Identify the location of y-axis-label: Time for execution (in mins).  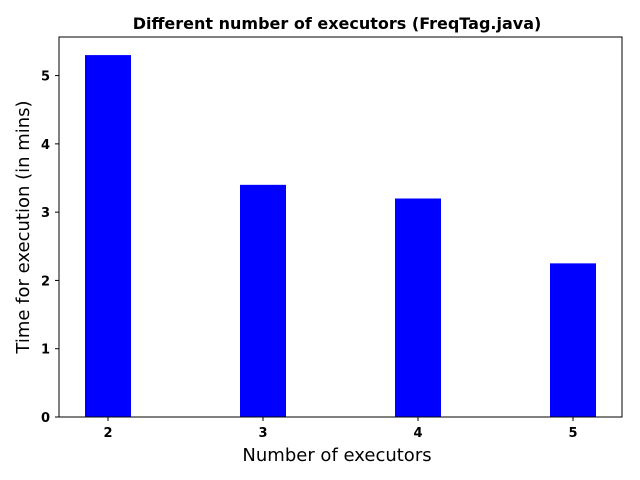
(23, 227).